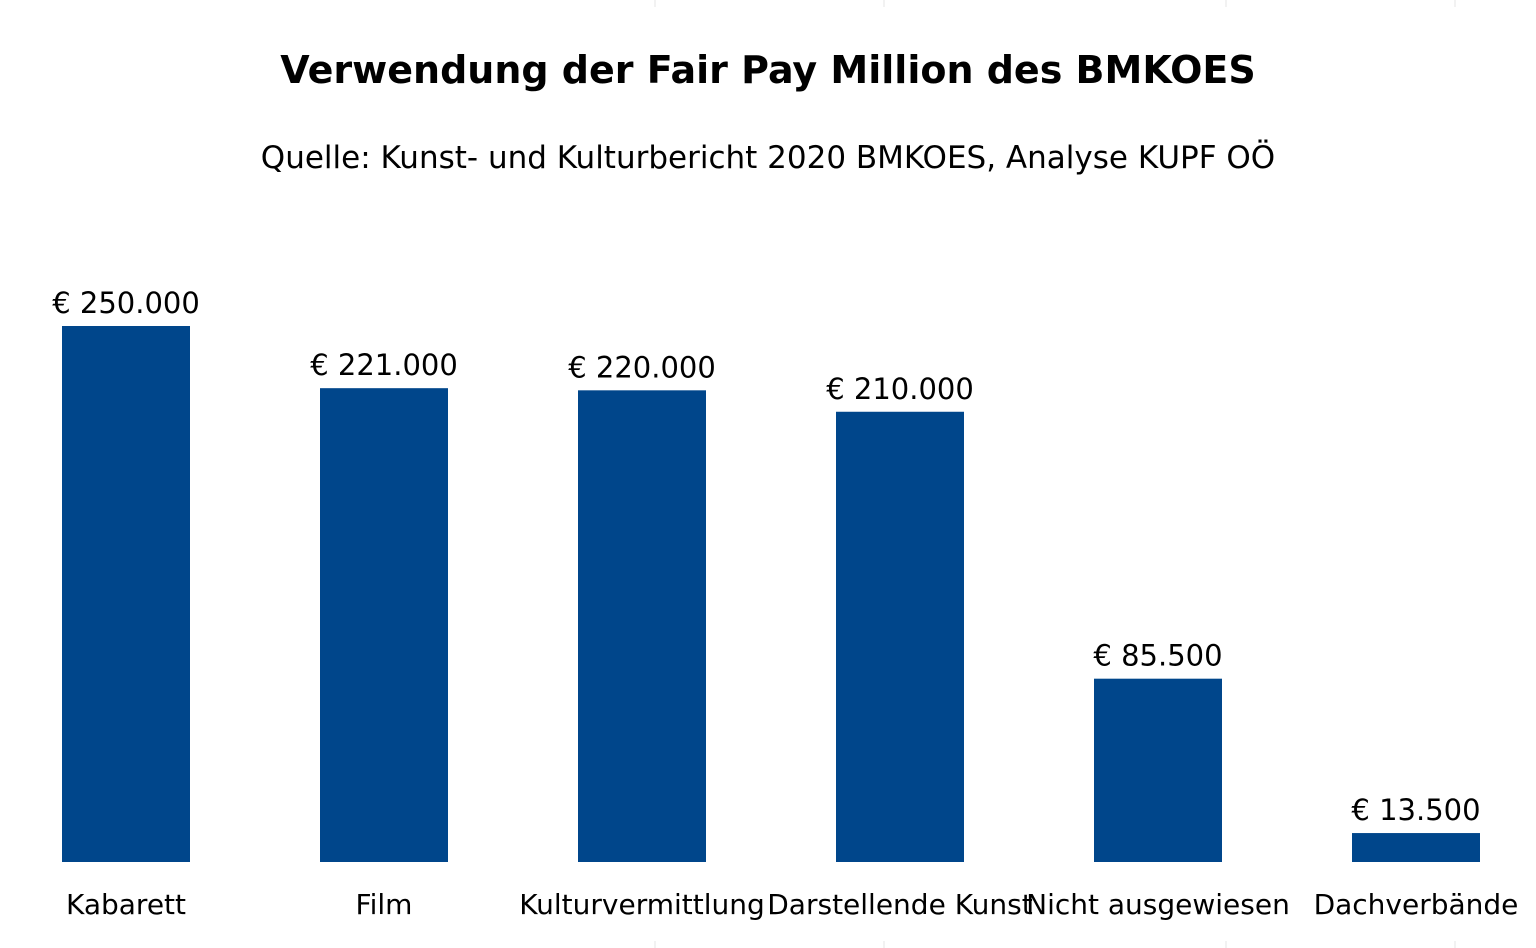  What do you see at coordinates (900, 389) in the screenshot?
I see `data-label-3: € 210.000` at bounding box center [900, 389].